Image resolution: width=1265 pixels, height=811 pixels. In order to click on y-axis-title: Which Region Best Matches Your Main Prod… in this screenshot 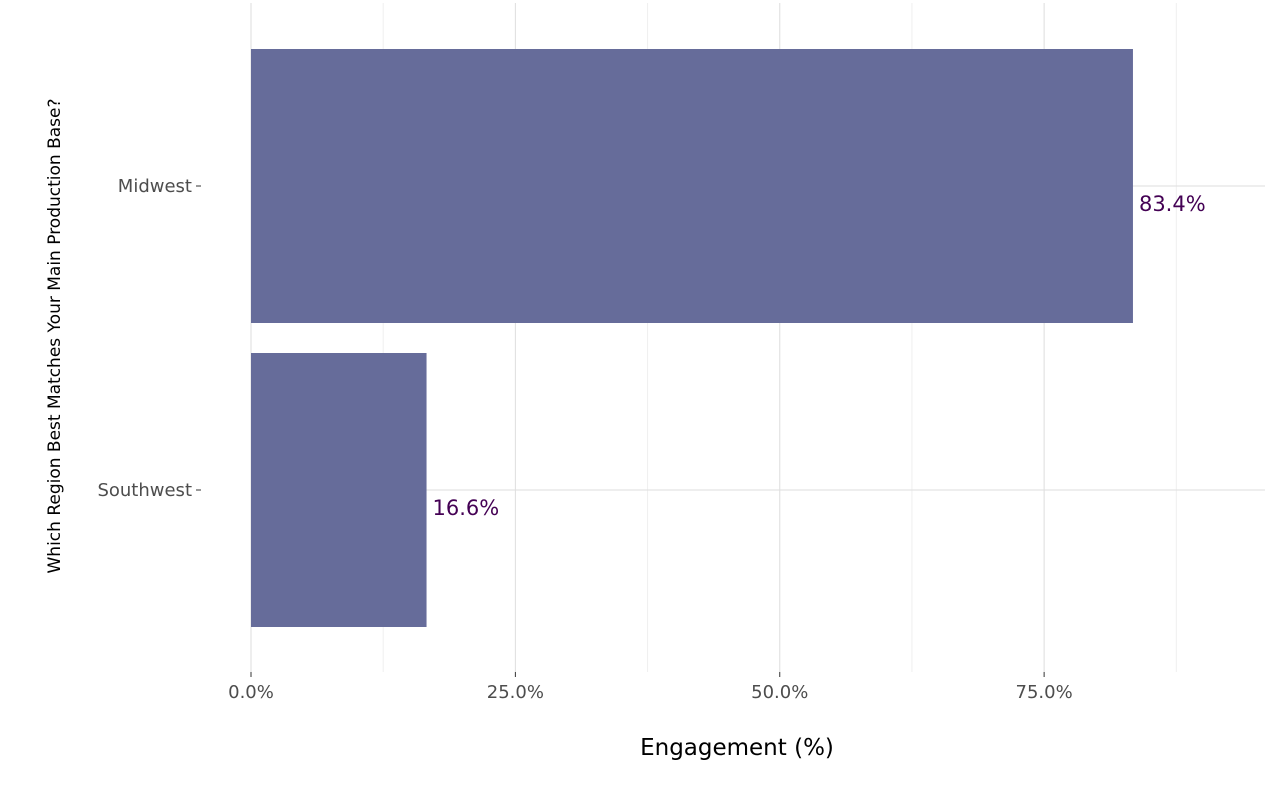, I will do `click(55, 335)`.